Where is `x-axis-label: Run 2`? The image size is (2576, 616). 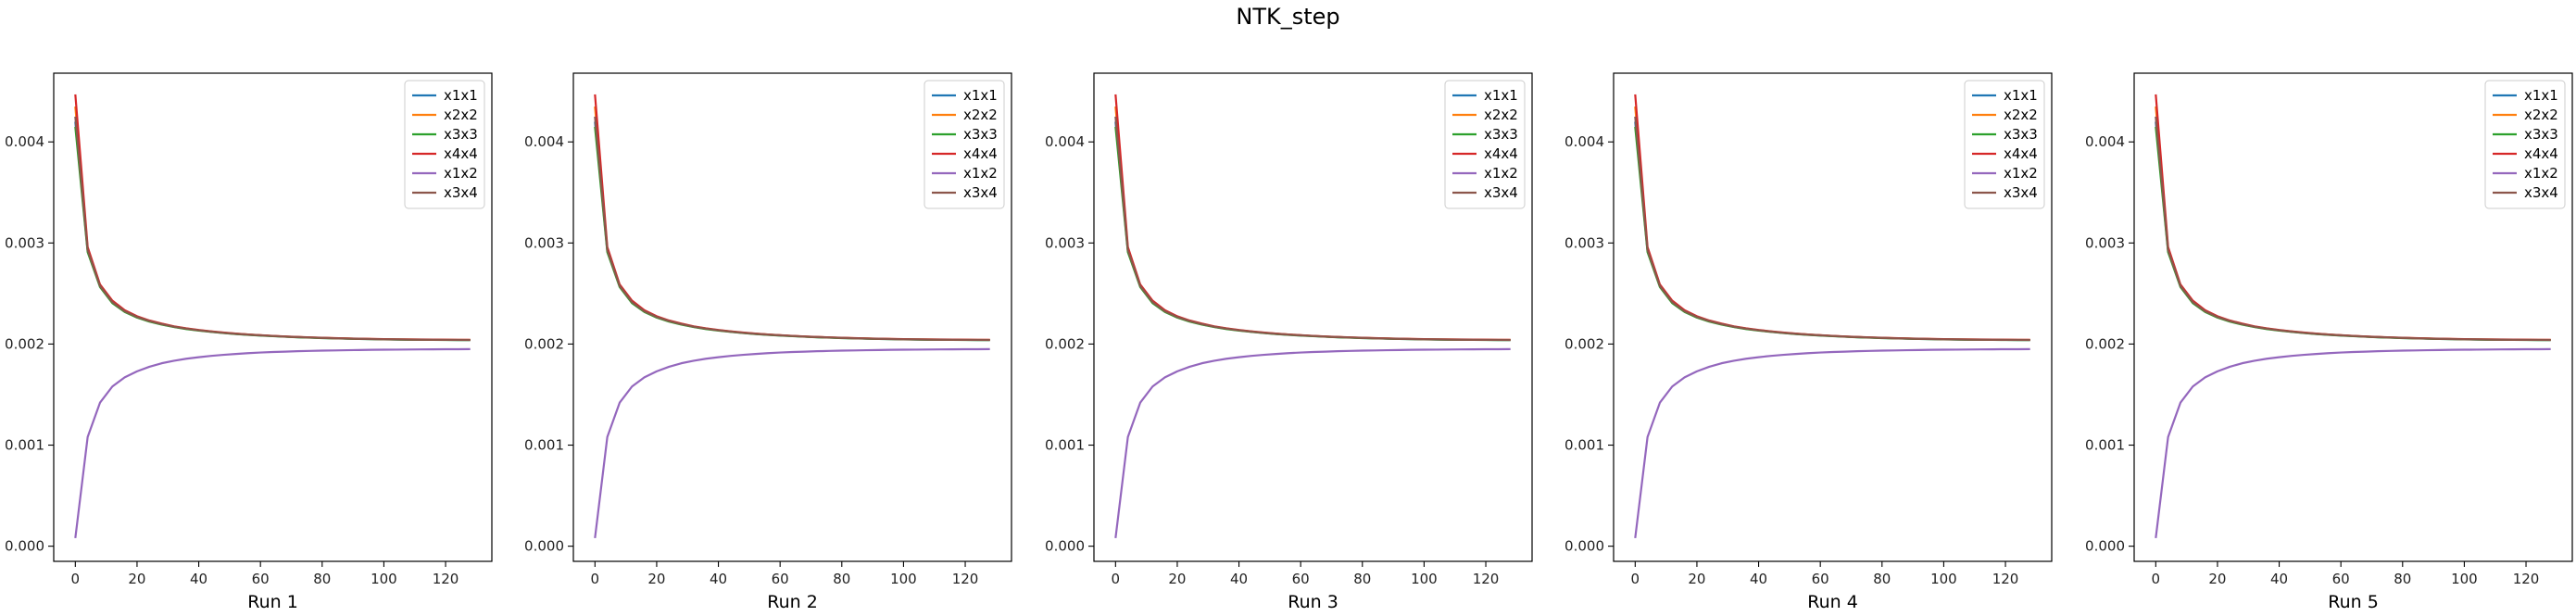 x-axis-label: Run 2 is located at coordinates (792, 602).